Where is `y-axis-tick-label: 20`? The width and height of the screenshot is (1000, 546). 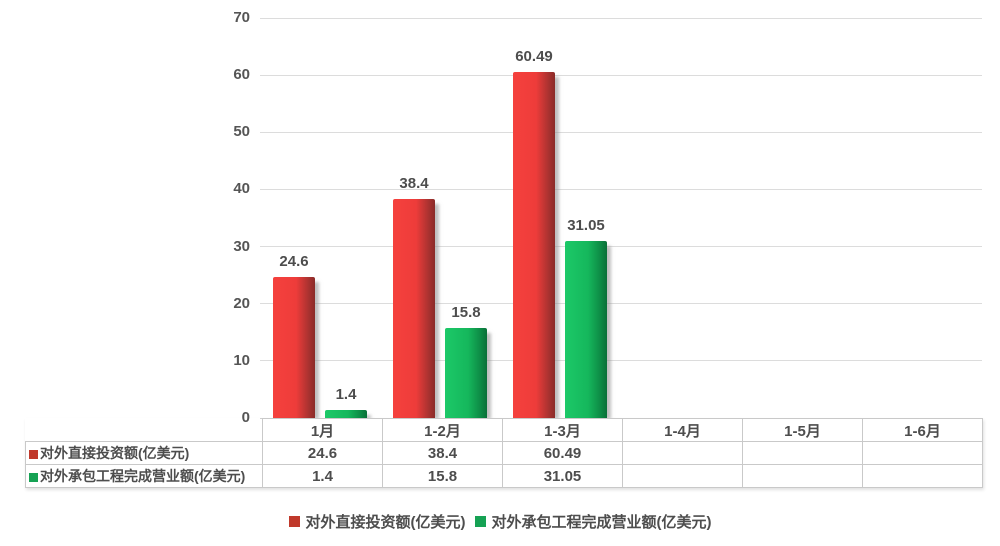
y-axis-tick-label: 20 is located at coordinates (241, 303).